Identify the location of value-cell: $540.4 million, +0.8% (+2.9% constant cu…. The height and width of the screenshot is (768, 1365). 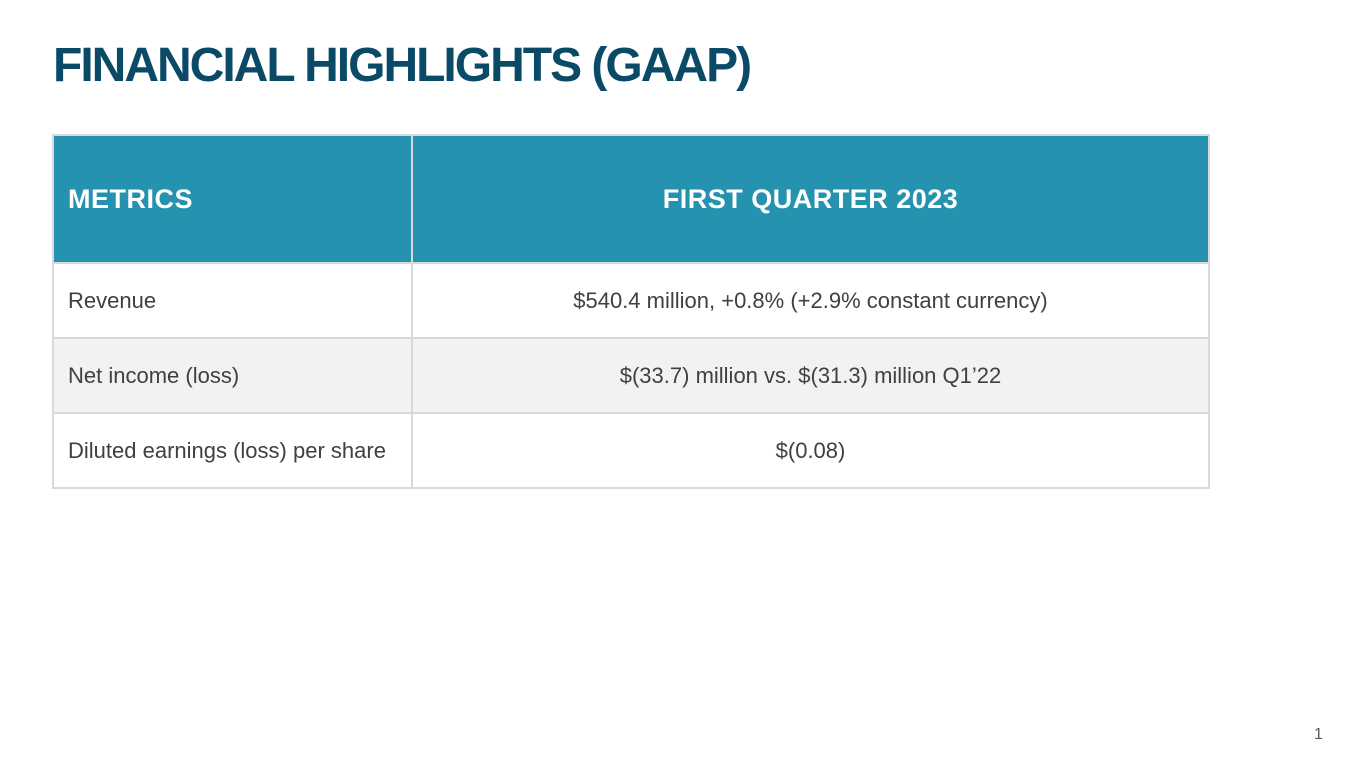
(810, 300).